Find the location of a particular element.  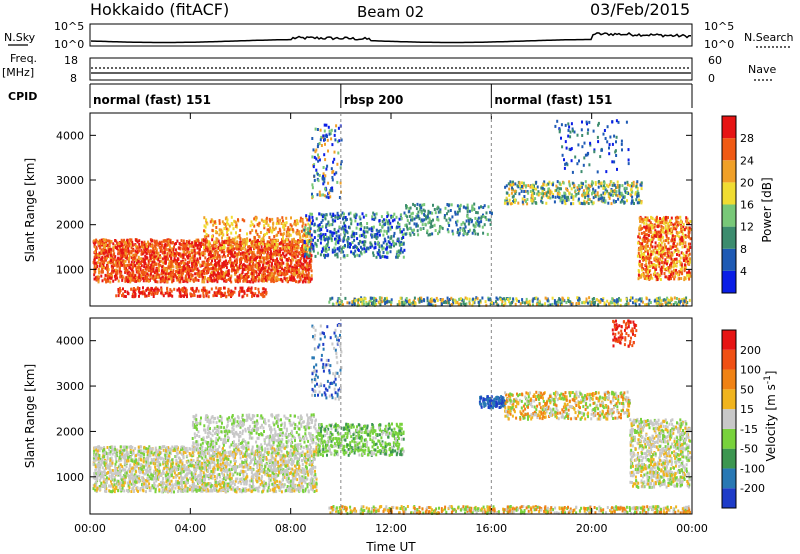

date-title: 03/Feb/2015 is located at coordinates (640, 9).